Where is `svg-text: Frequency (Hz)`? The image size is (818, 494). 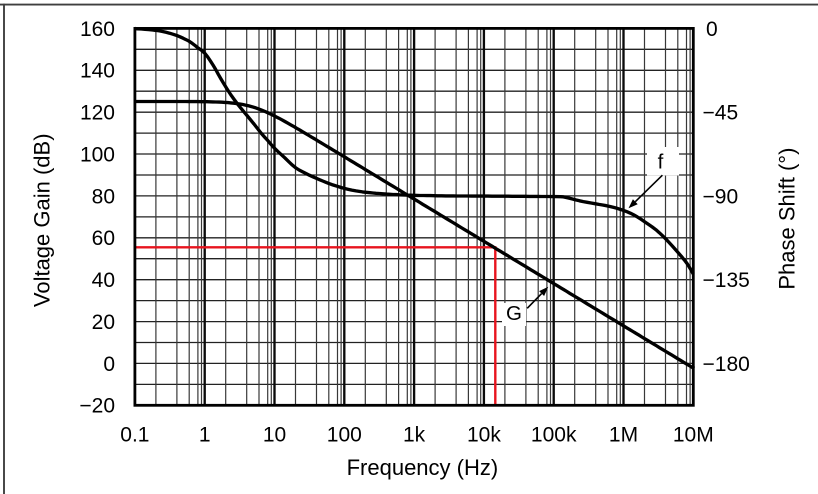 svg-text: Frequency (Hz) is located at coordinates (423, 467).